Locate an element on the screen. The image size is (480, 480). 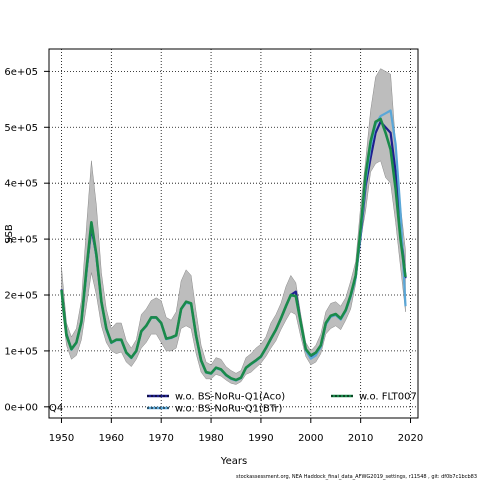
y-tick-label-1: 1e+05 is located at coordinates (21, 351).